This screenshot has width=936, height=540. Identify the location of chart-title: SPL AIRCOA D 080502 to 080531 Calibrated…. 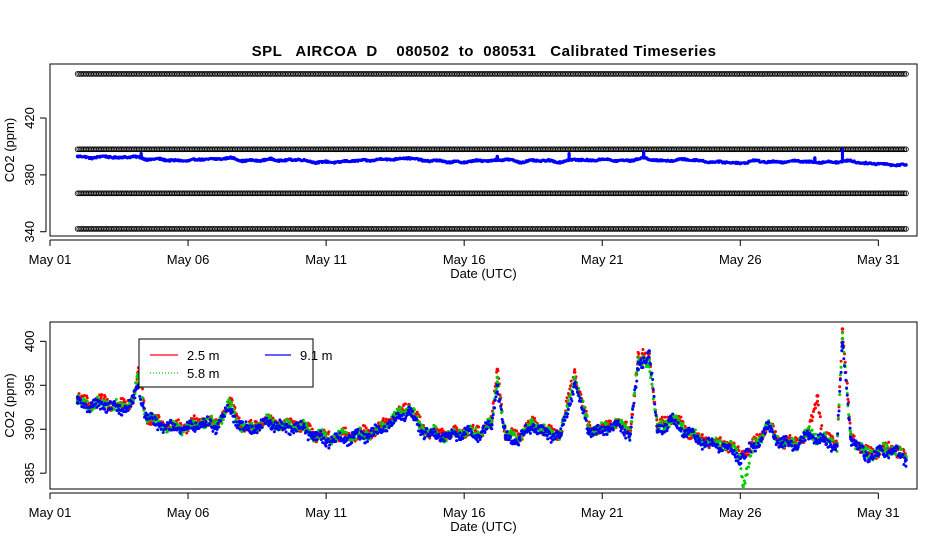
(484, 51).